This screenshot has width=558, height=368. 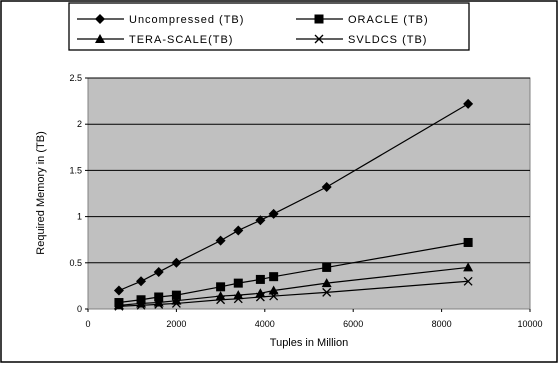 I want to click on x-tick-label: 8000, so click(x=442, y=324).